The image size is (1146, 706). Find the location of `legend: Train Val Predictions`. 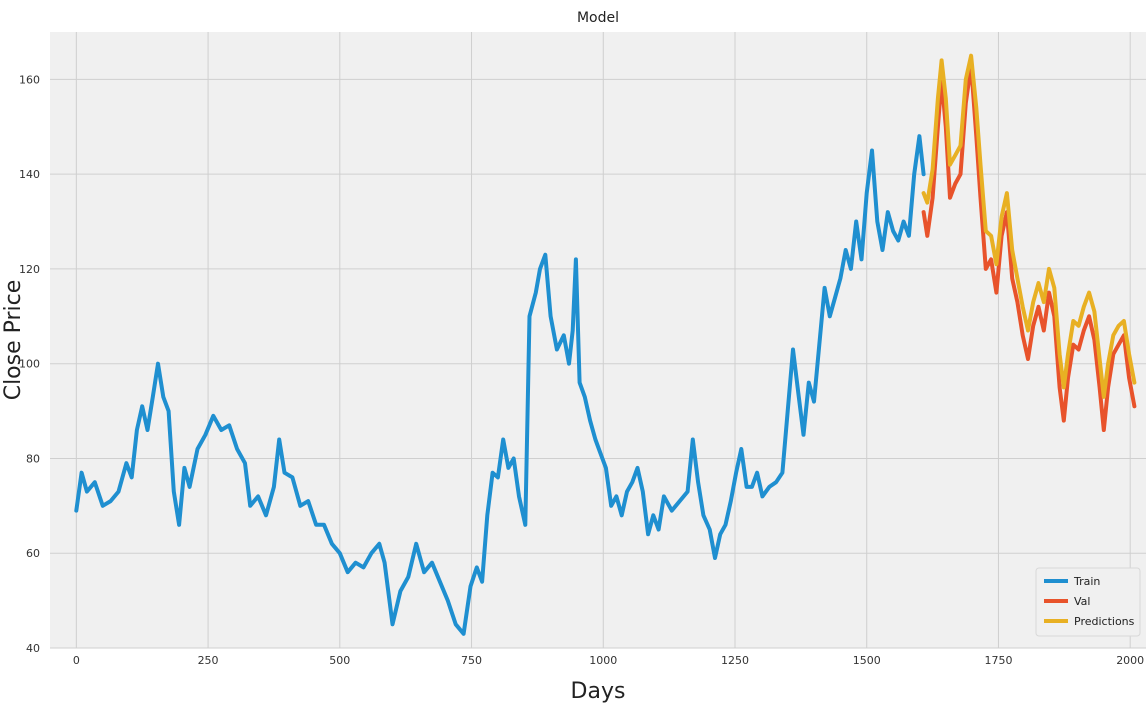

legend: Train Val Predictions is located at coordinates (1088, 602).